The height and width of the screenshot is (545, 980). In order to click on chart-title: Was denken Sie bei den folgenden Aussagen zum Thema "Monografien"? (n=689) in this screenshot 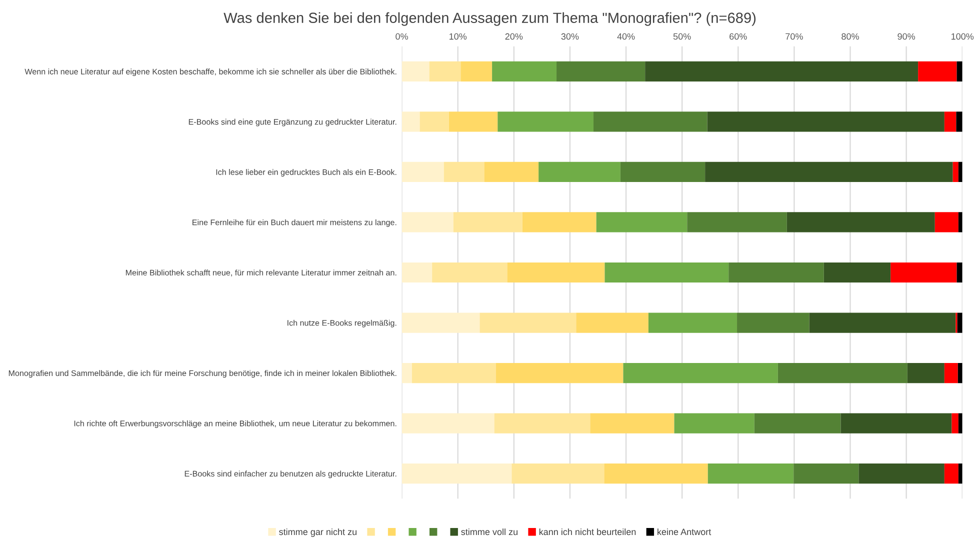, I will do `click(490, 19)`.